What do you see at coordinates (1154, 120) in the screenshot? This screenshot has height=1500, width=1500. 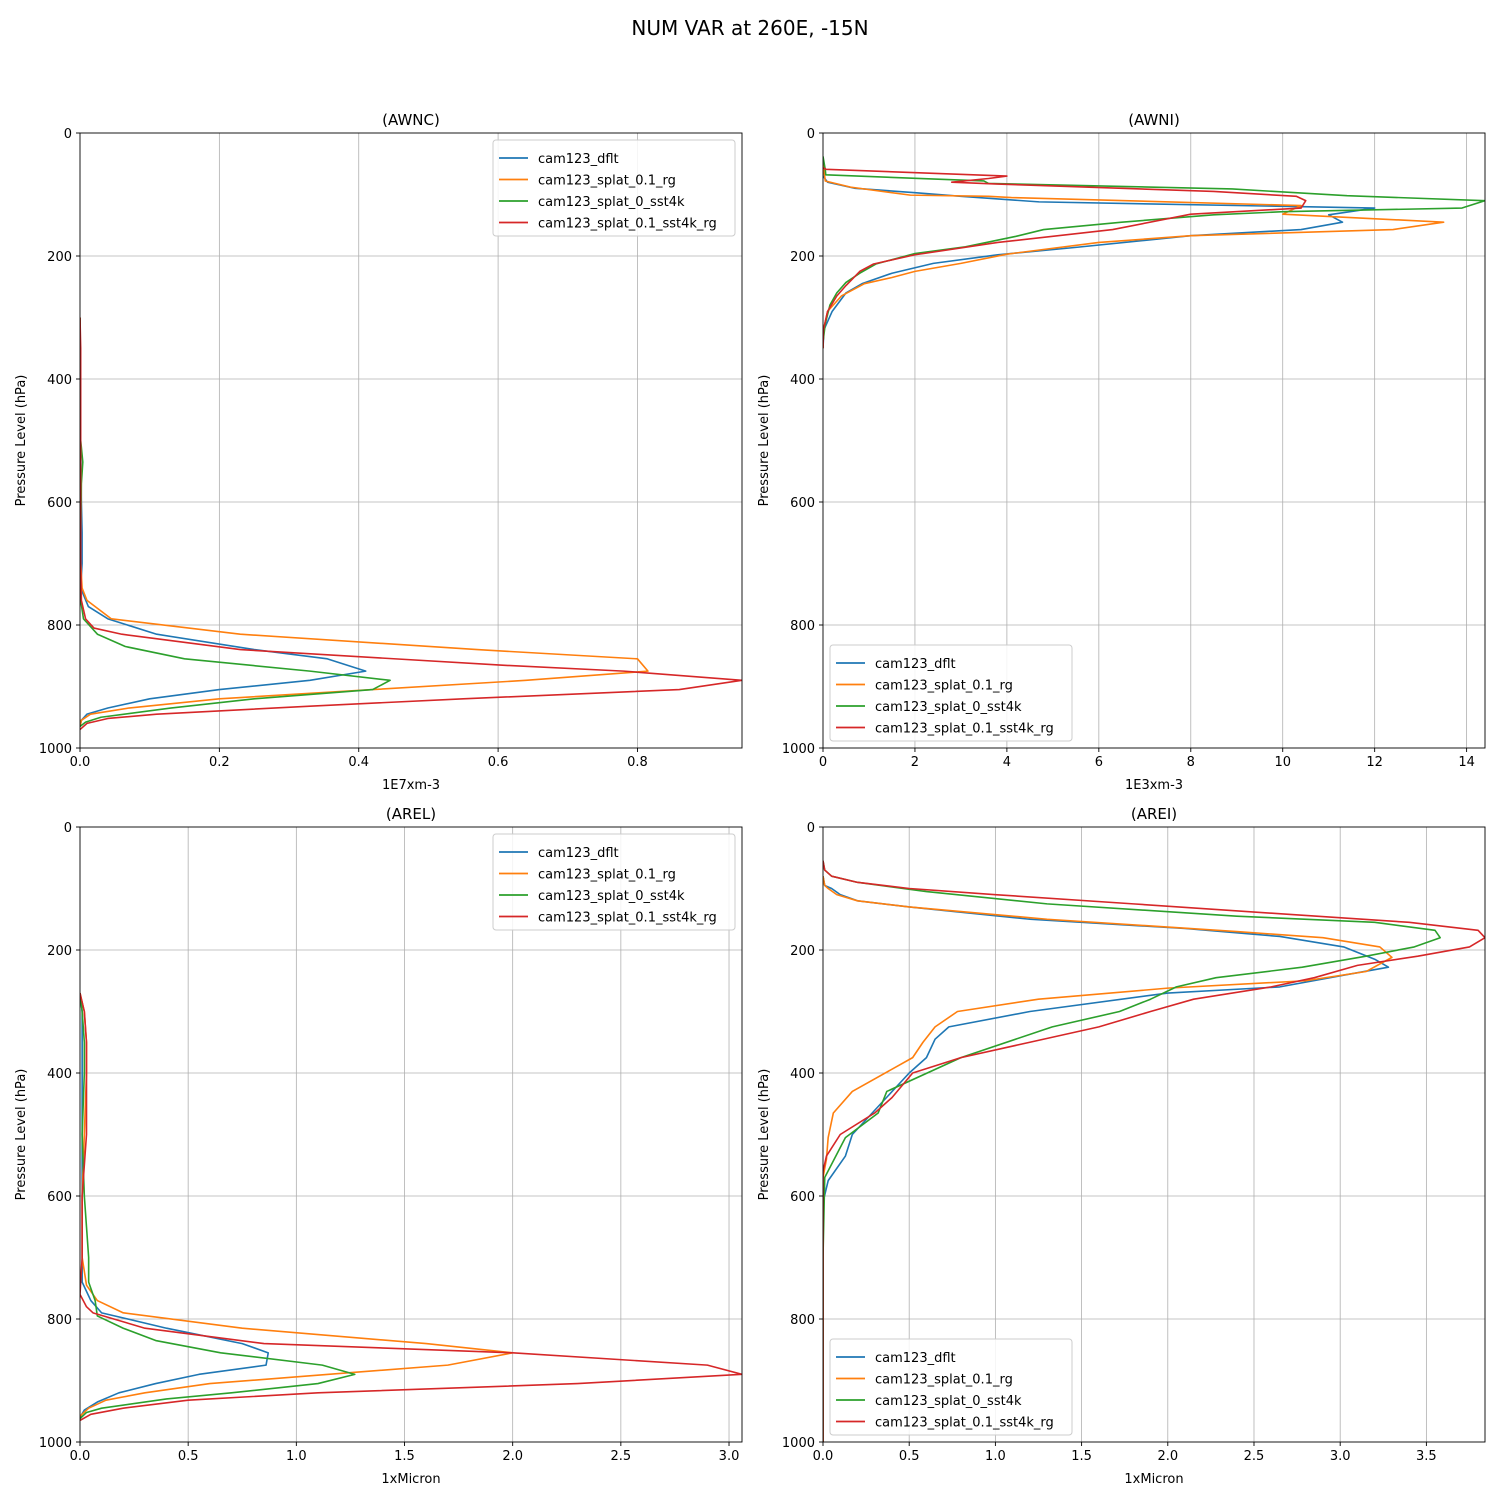 I see `axes-title: (AWNI)` at bounding box center [1154, 120].